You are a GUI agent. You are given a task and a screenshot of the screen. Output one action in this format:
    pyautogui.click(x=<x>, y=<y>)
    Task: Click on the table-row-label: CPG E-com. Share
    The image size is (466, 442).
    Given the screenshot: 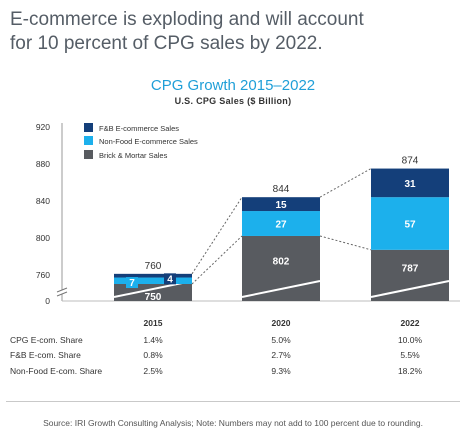 What is the action you would take?
    pyautogui.click(x=46, y=340)
    